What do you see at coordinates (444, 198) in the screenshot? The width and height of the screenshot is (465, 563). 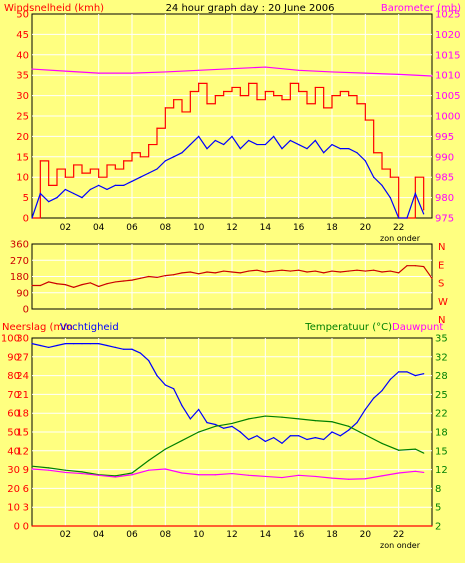 I see `barometer-tick-label: 980` at bounding box center [444, 198].